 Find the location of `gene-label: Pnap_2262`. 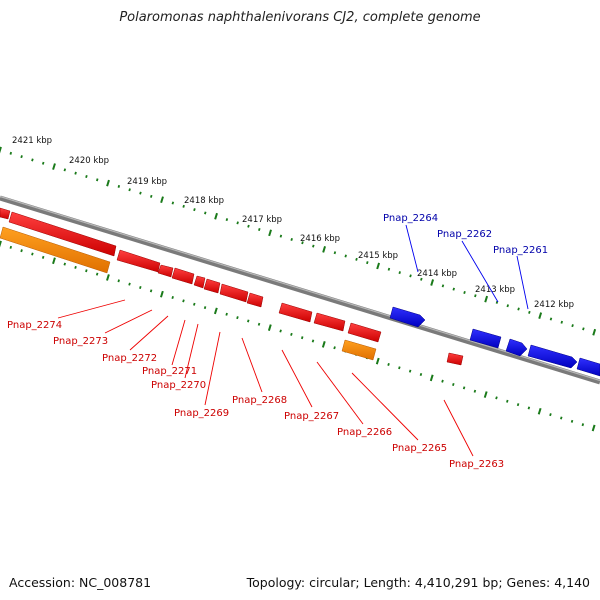

gene-label: Pnap_2262 is located at coordinates (464, 234).